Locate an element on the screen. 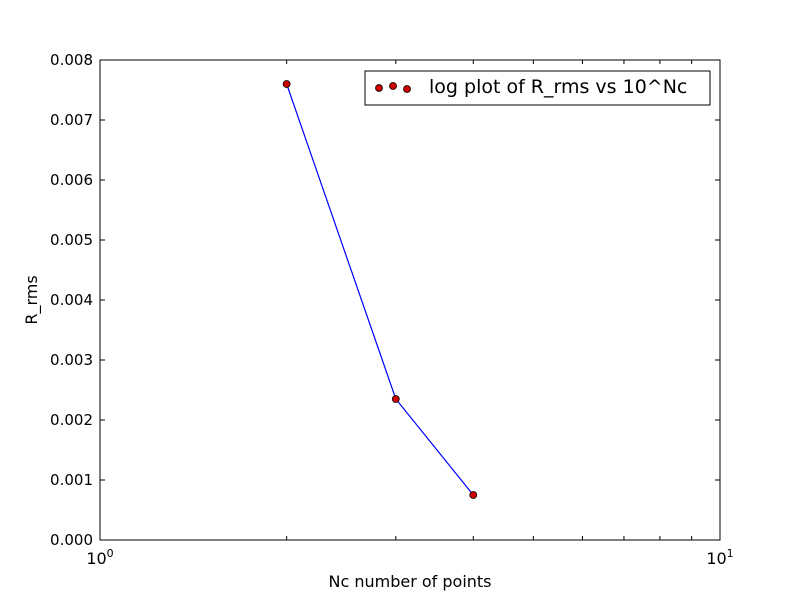  y-tick-label: 0.007 is located at coordinates (71, 120).